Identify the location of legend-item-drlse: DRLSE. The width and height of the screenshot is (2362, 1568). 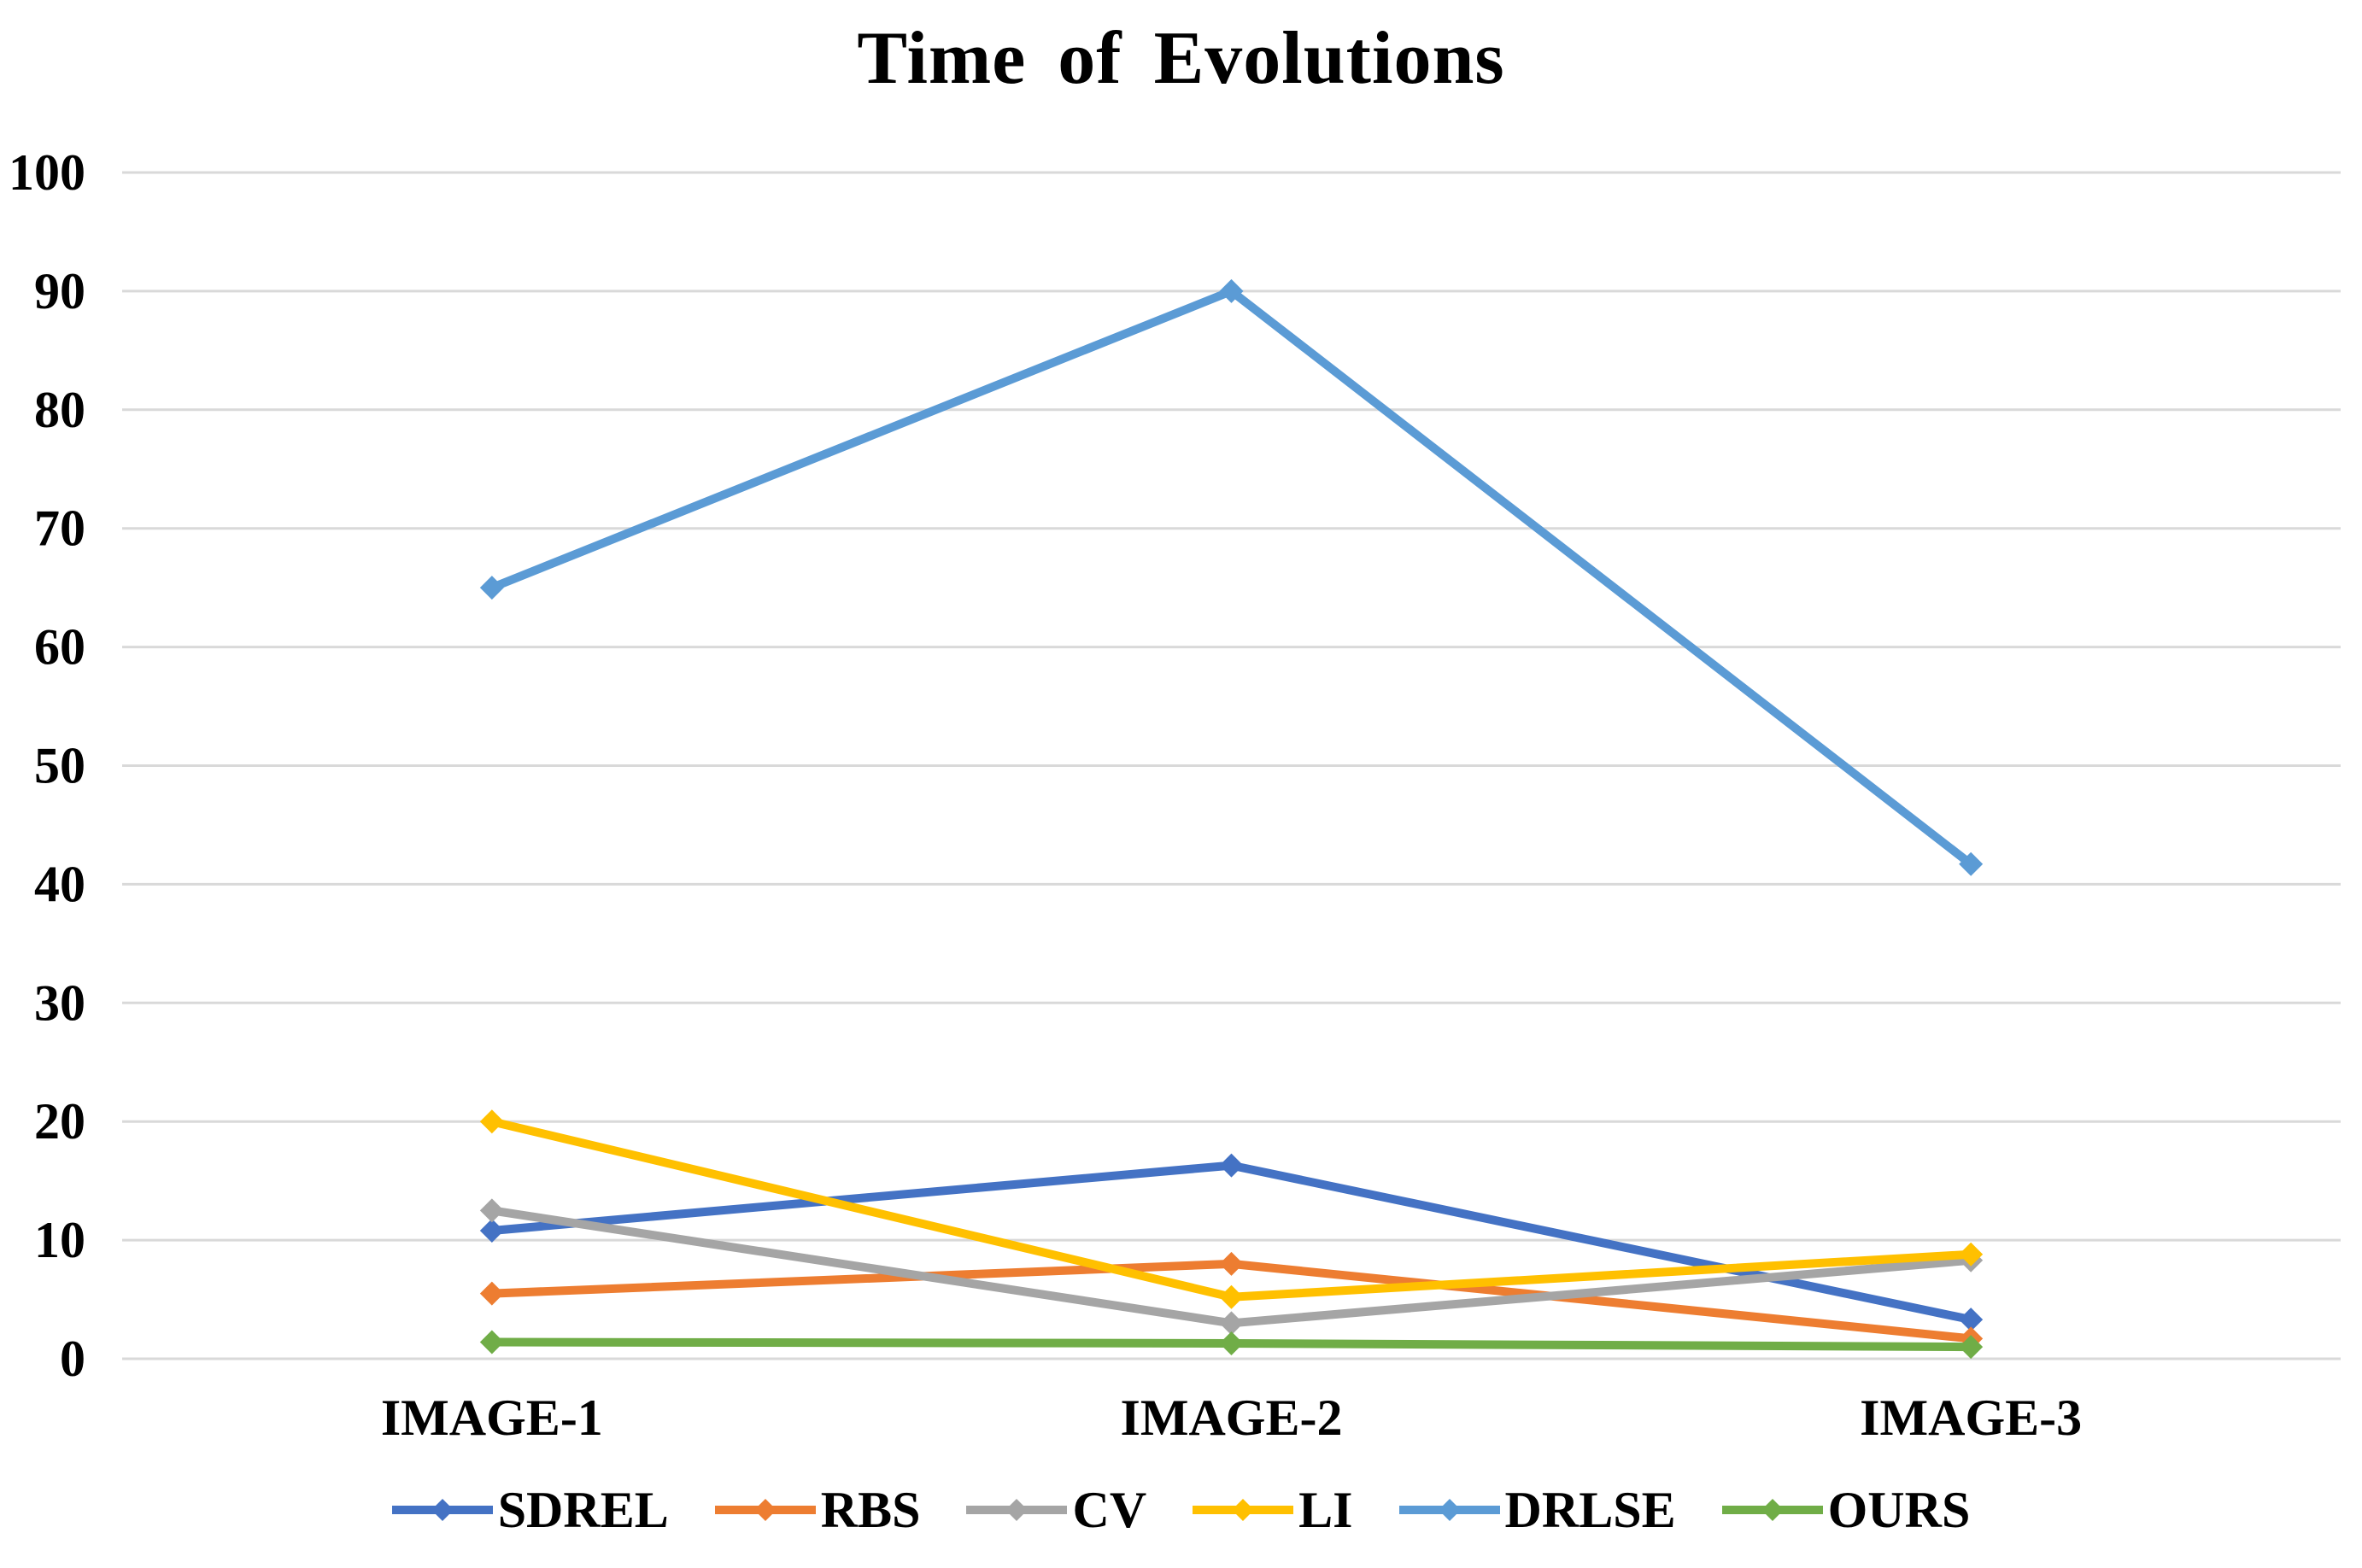
(1537, 1510).